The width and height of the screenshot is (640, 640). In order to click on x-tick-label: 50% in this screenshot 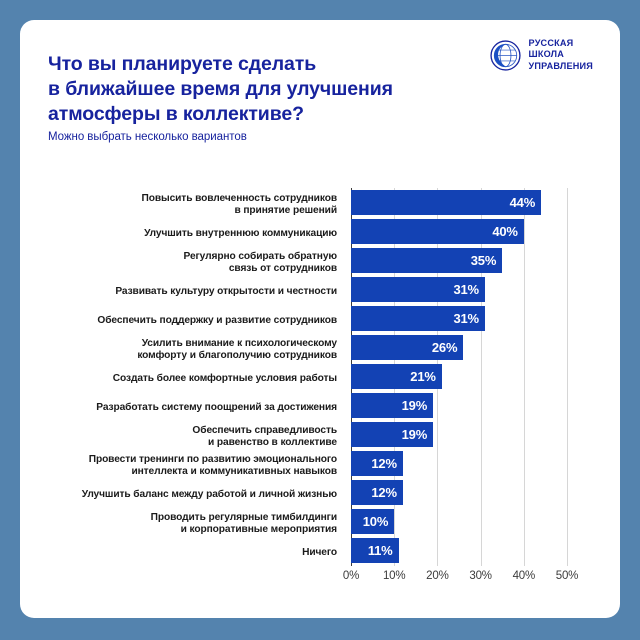, I will do `click(567, 576)`.